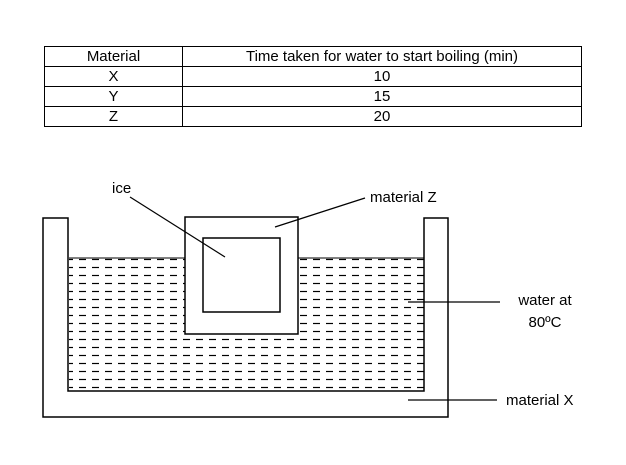 The height and width of the screenshot is (465, 626). I want to click on ice-block, so click(241, 275).